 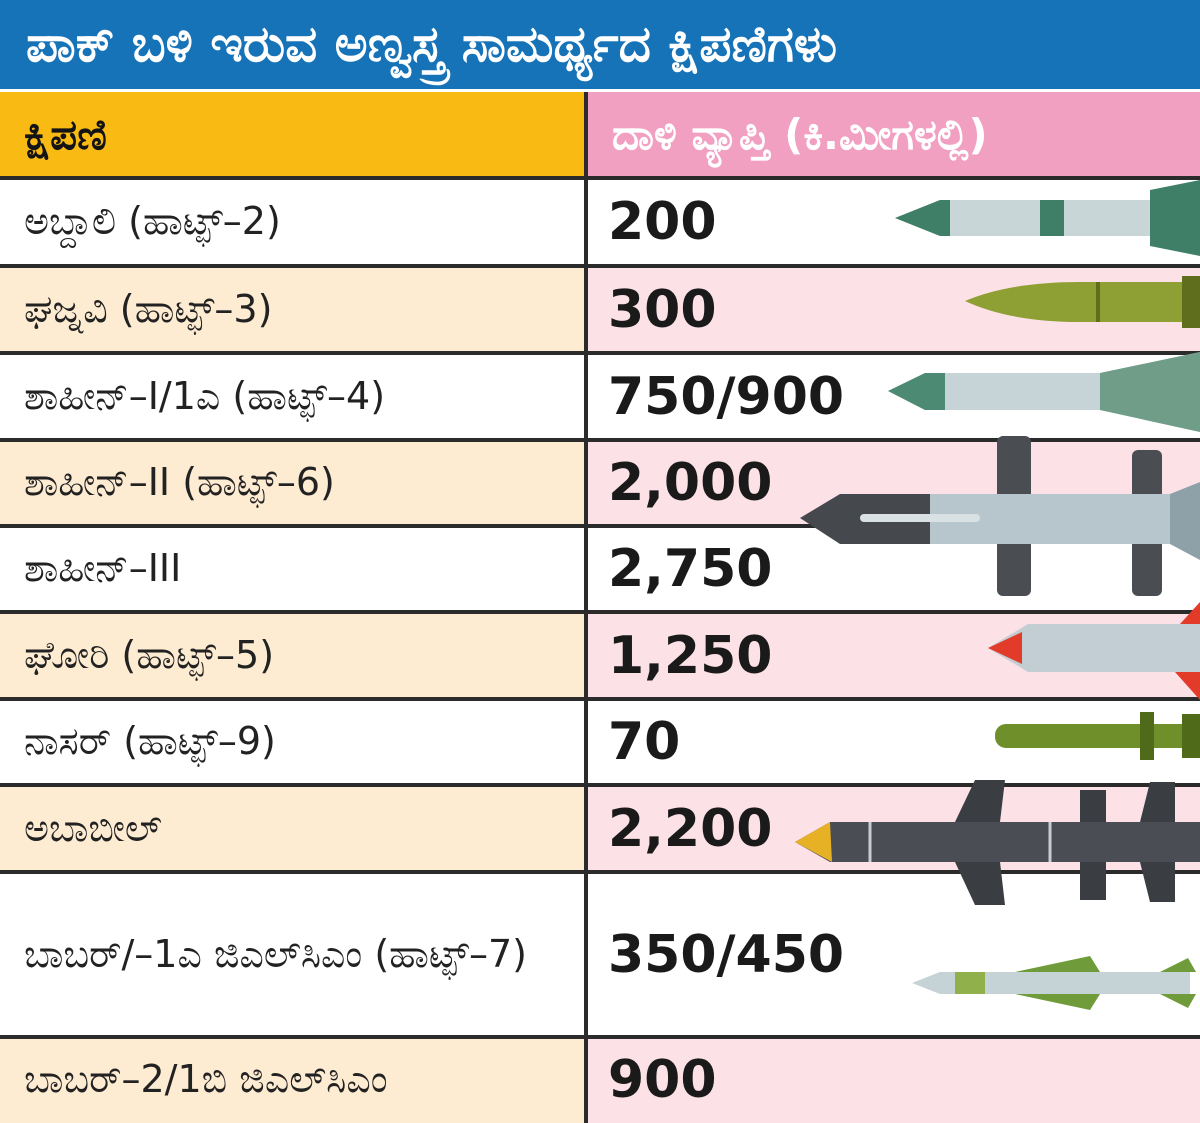 I want to click on missile-name: ಘೋರಿ (ಹಾಟ್ಫ್–5), so click(x=292, y=655).